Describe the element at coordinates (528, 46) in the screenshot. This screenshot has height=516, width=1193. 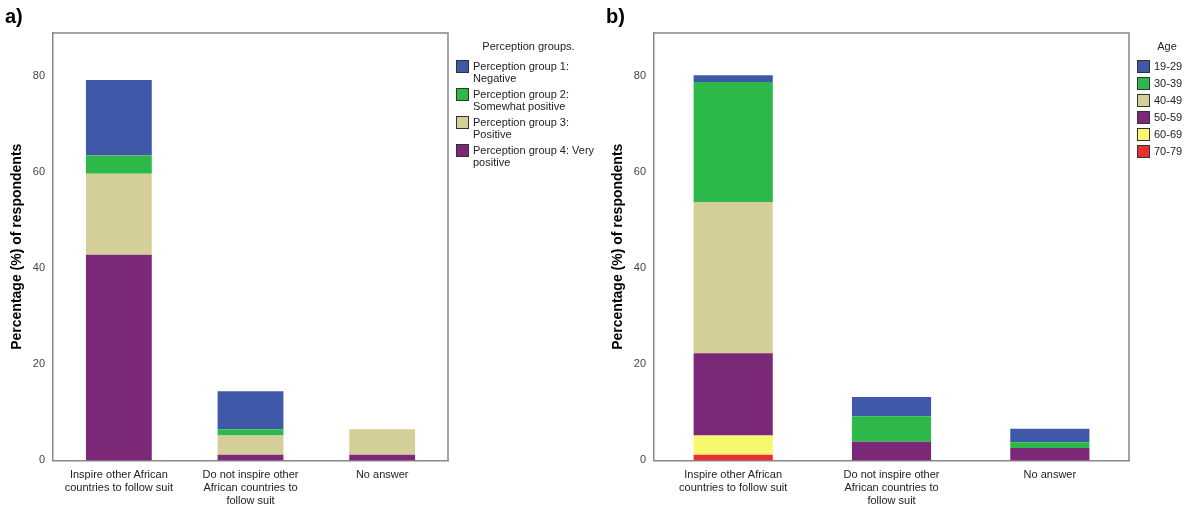
I see `legend-title: Perception groups.` at that location.